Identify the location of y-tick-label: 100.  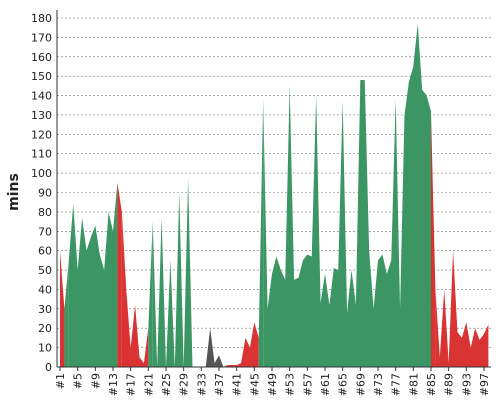
(41, 173).